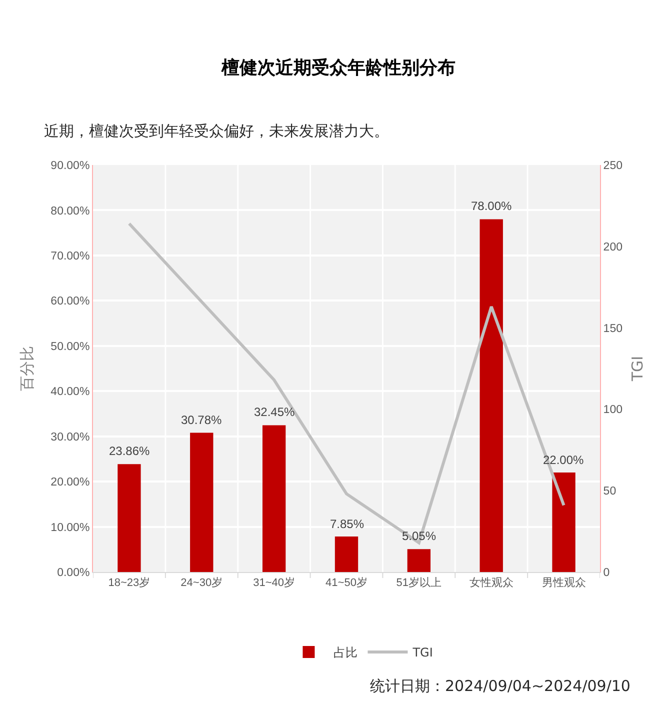 The height and width of the screenshot is (716, 664). Describe the element at coordinates (70, 346) in the screenshot. I see `y-tick-label: 50.00%` at that location.